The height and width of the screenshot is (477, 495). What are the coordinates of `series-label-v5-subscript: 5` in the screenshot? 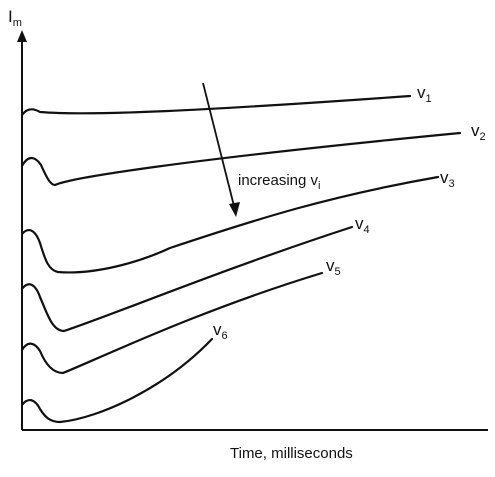 It's located at (338, 272).